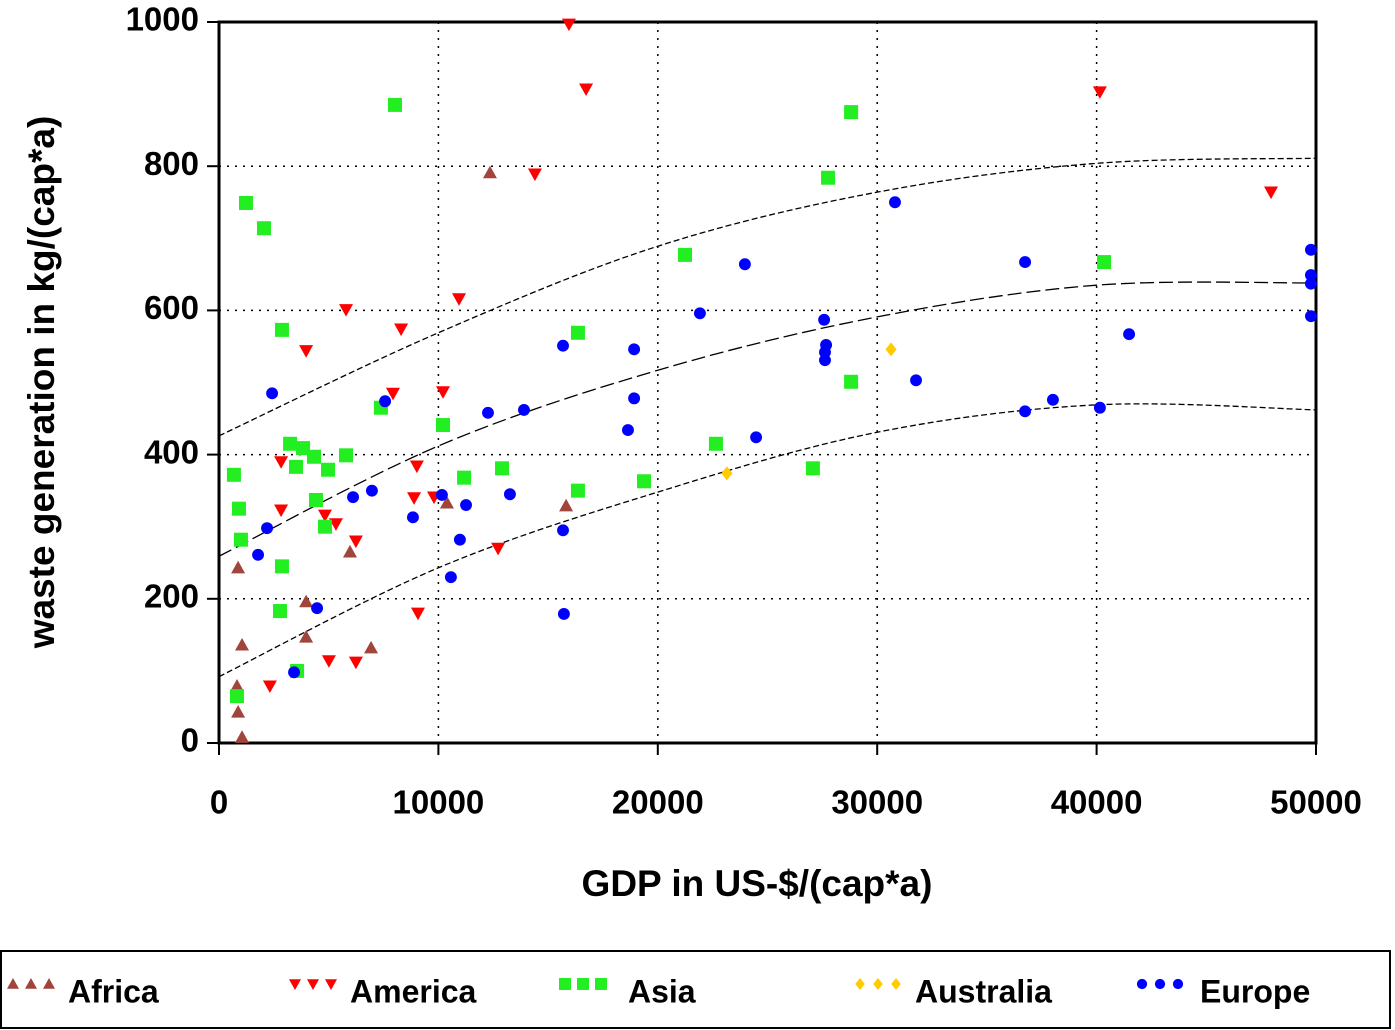 The width and height of the screenshot is (1395, 1030). I want to click on x-tick-label: 20000, so click(658, 802).